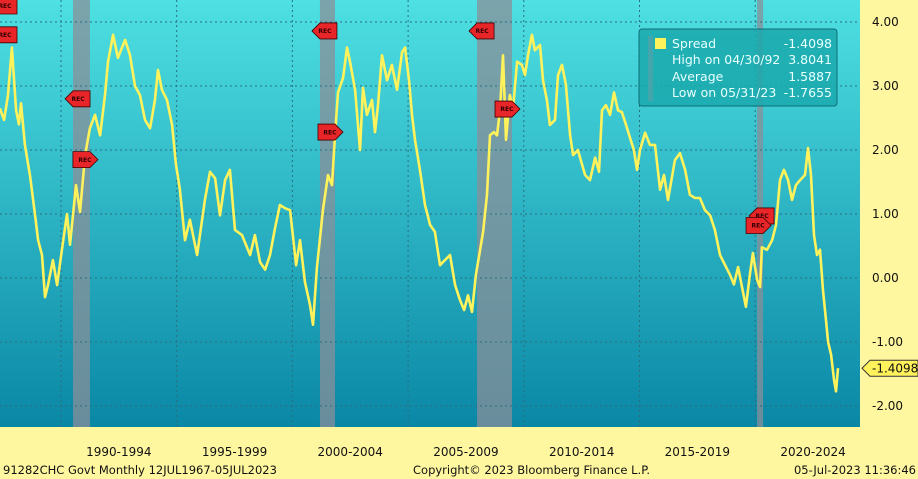 The height and width of the screenshot is (479, 918). I want to click on legend-high-value: 3.8041, so click(810, 59).